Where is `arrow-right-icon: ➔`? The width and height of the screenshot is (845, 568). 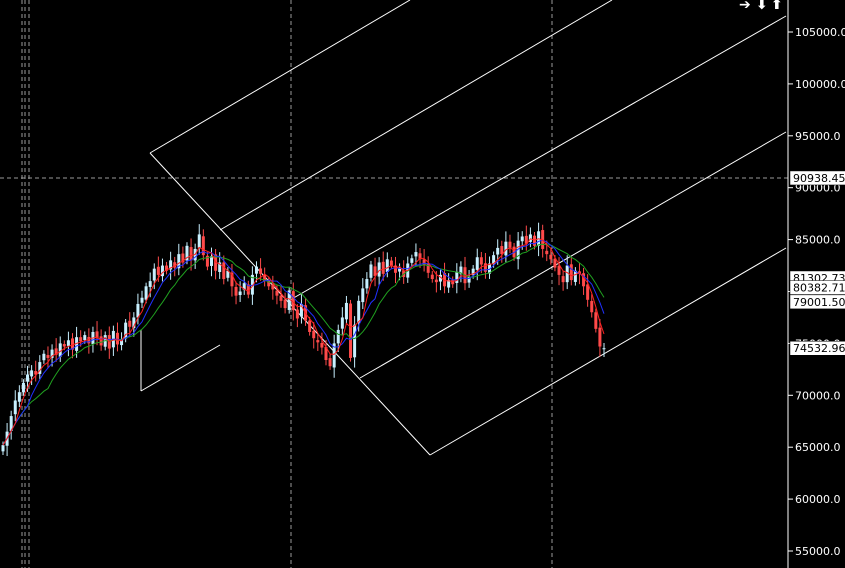 arrow-right-icon: ➔ is located at coordinates (745, 6).